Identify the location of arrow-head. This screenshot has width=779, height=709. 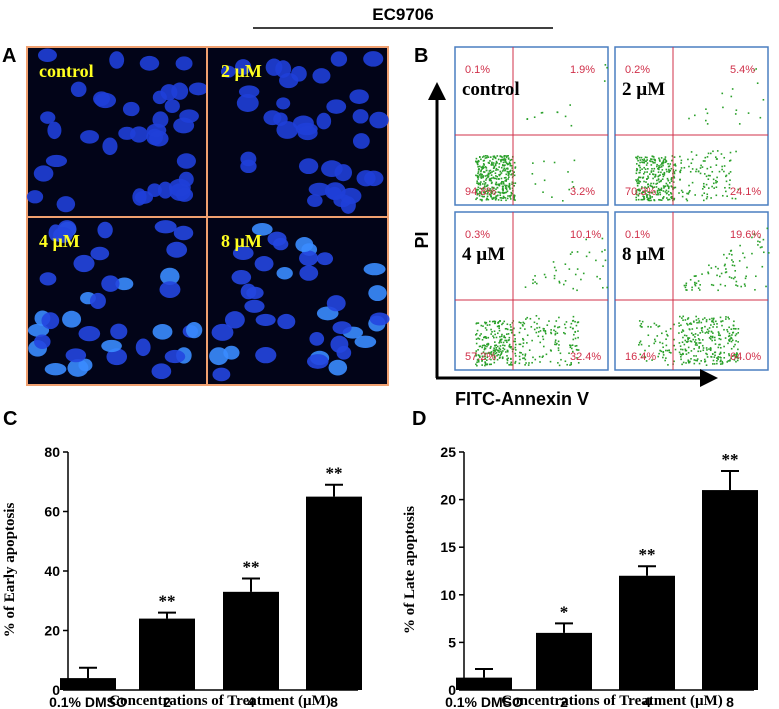
(709, 378).